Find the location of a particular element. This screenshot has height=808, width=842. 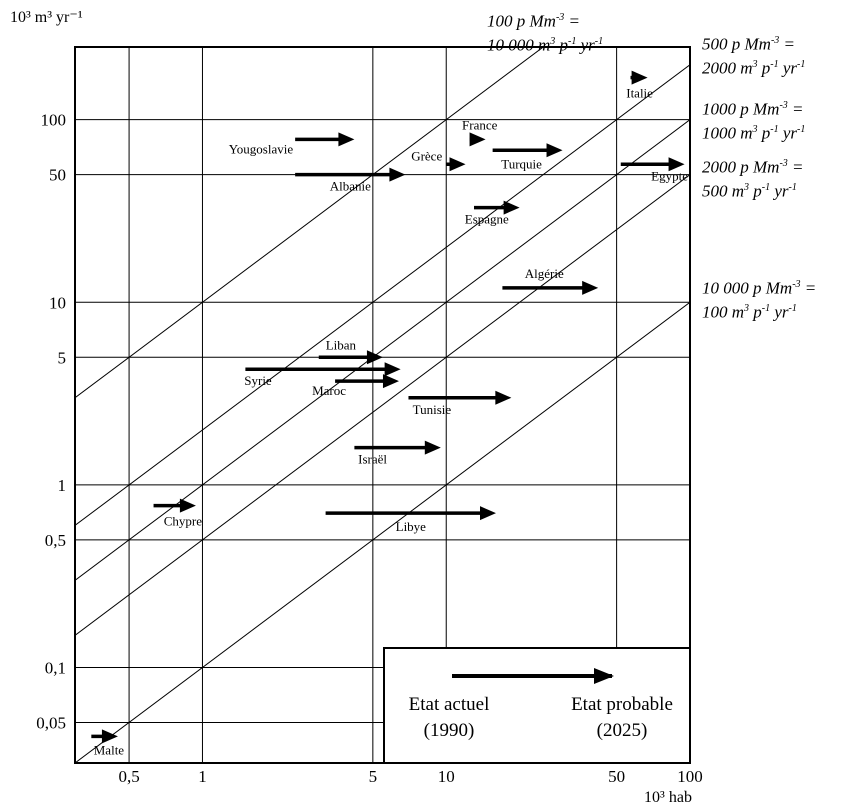

x-tick-label: 5 is located at coordinates (373, 776).